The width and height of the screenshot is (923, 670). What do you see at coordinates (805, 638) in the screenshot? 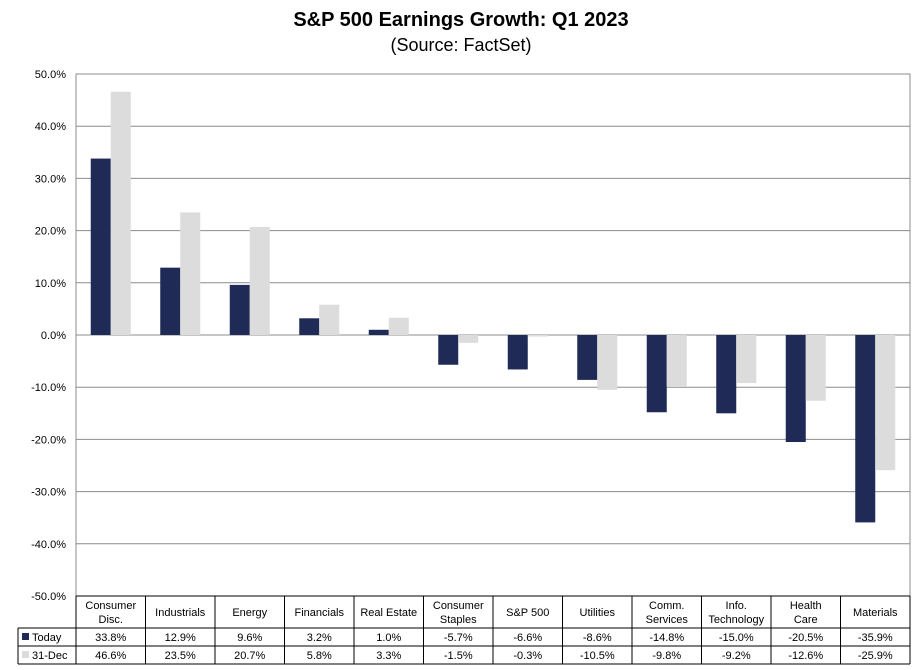
I see `data-label: -20.5%` at bounding box center [805, 638].